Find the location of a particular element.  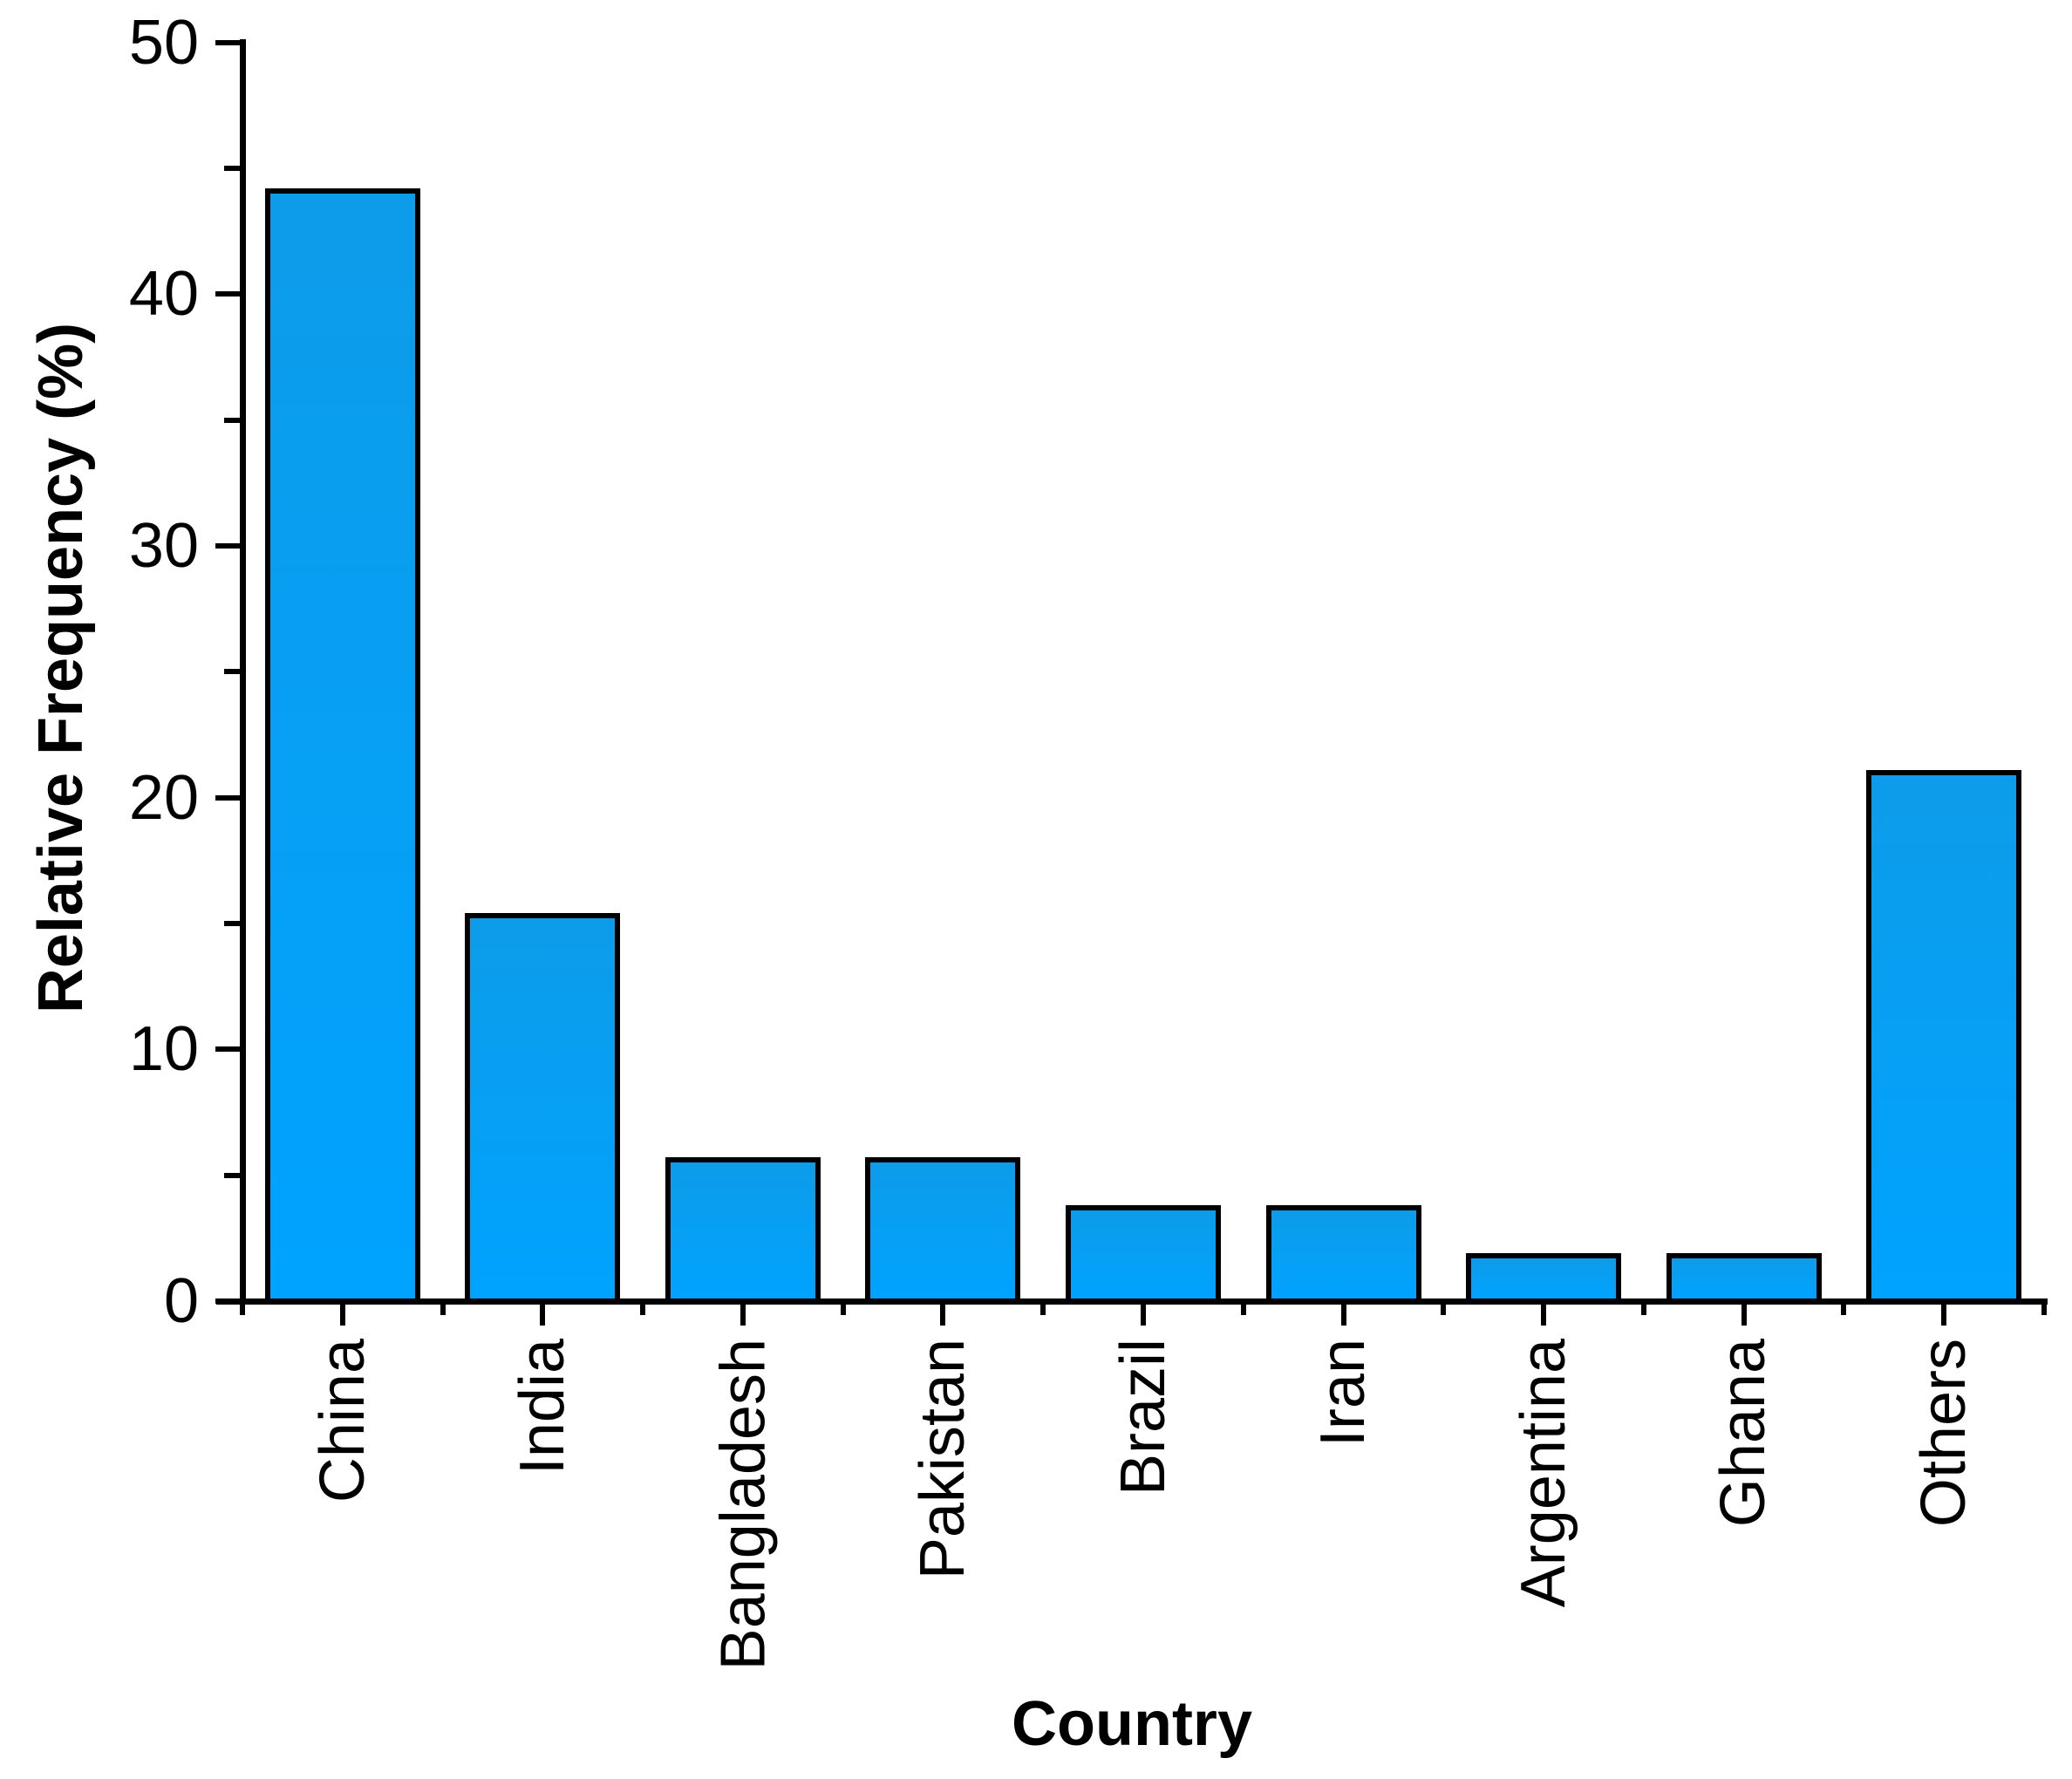

x-axis-line is located at coordinates (1132, 1302).